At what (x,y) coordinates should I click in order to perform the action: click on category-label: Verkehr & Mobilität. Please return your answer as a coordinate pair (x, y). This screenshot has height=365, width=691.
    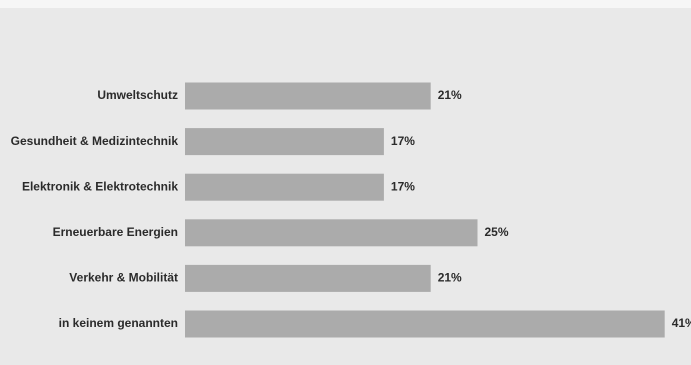
    Looking at the image, I should click on (123, 278).